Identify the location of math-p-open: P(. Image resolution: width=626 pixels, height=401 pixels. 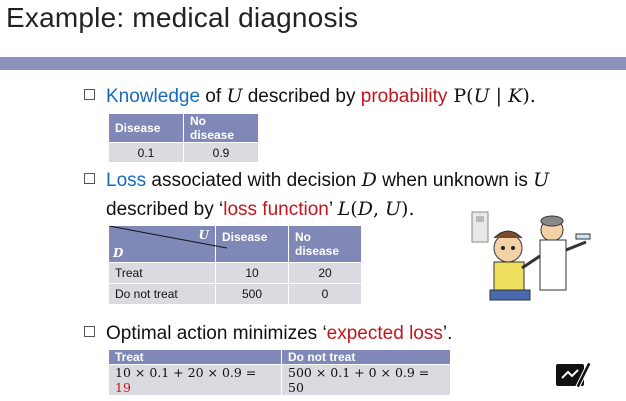
(460, 96).